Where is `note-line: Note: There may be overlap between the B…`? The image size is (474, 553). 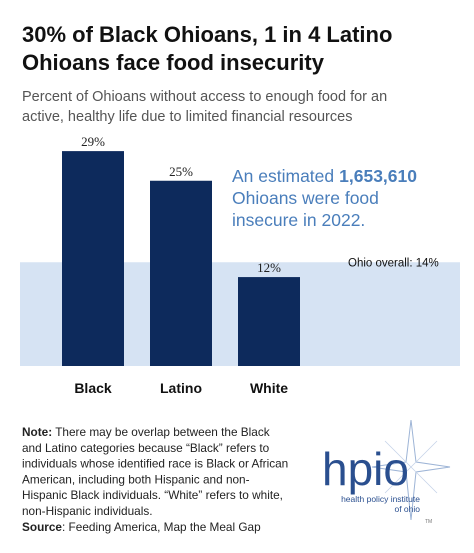 note-line: Note: There may be overlap between the B… is located at coordinates (146, 432).